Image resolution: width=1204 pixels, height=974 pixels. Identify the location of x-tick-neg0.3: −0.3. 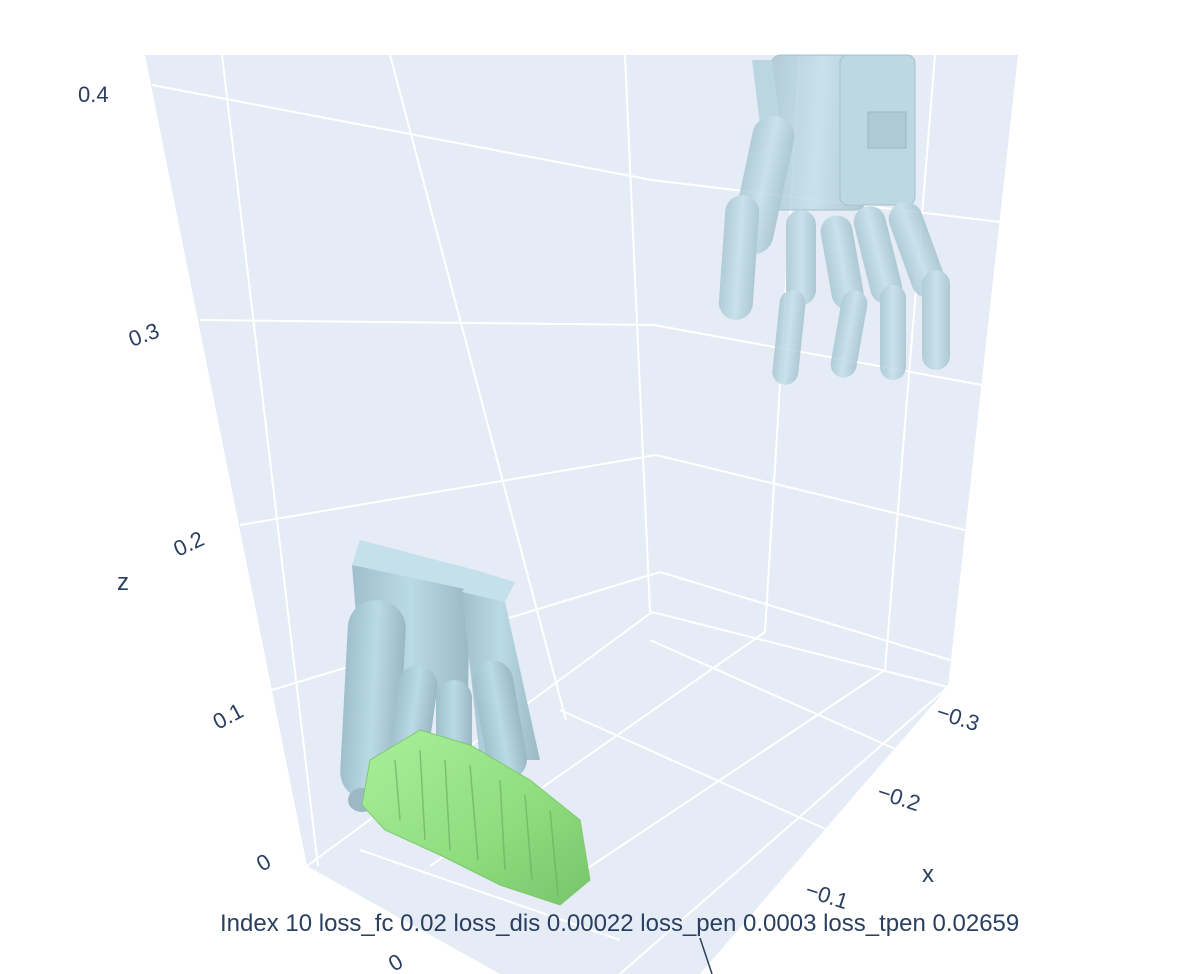
(957, 717).